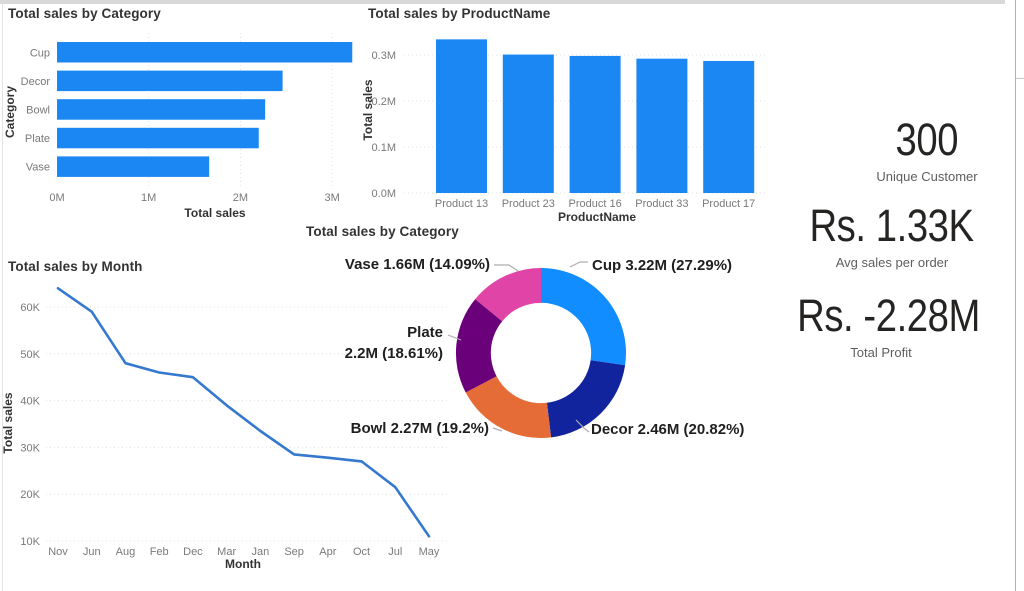  What do you see at coordinates (193, 552) in the screenshot?
I see `x-category-label: Dec` at bounding box center [193, 552].